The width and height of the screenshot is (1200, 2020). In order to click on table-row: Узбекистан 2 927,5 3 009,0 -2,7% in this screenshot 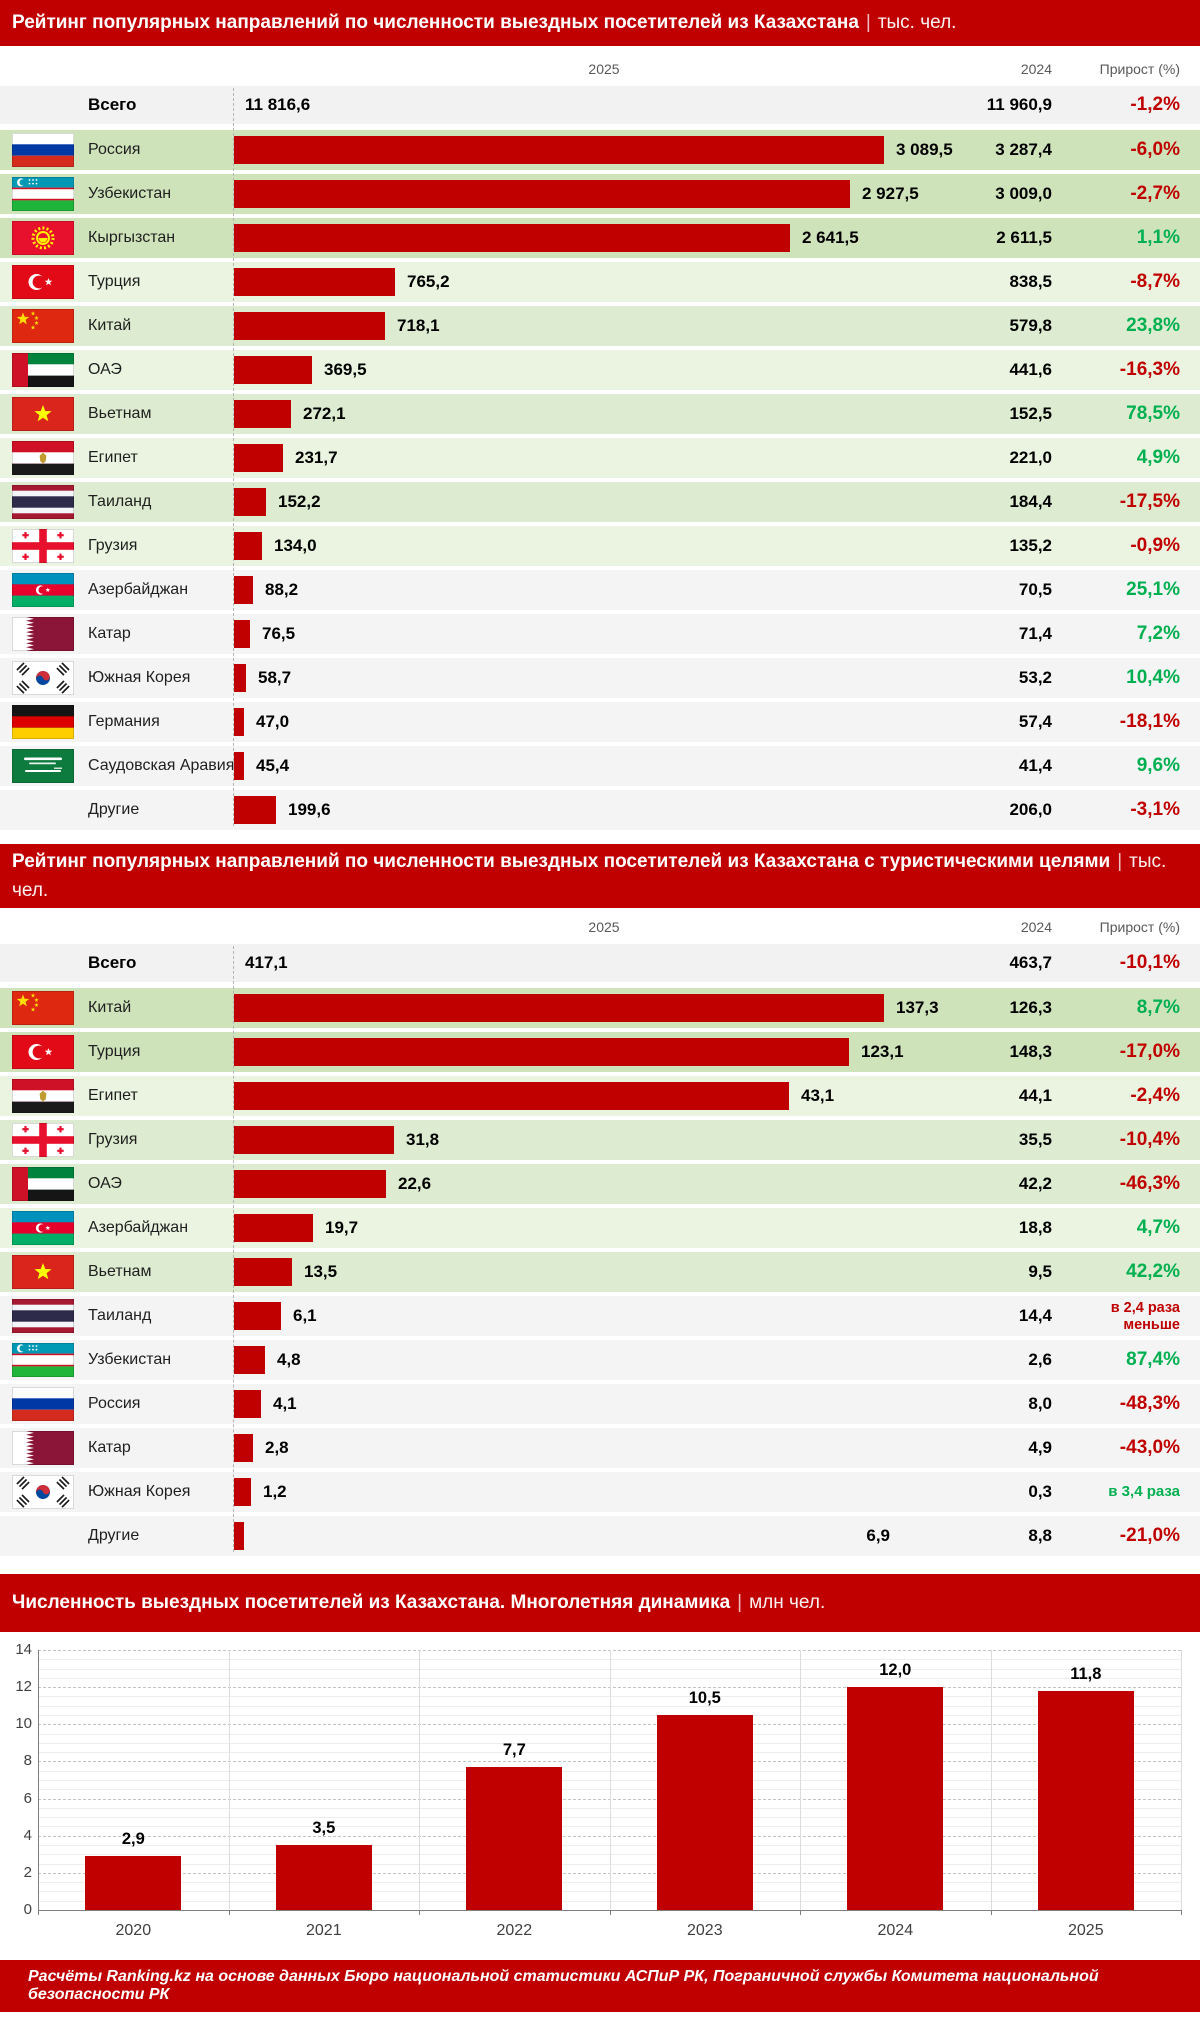, I will do `click(600, 194)`.